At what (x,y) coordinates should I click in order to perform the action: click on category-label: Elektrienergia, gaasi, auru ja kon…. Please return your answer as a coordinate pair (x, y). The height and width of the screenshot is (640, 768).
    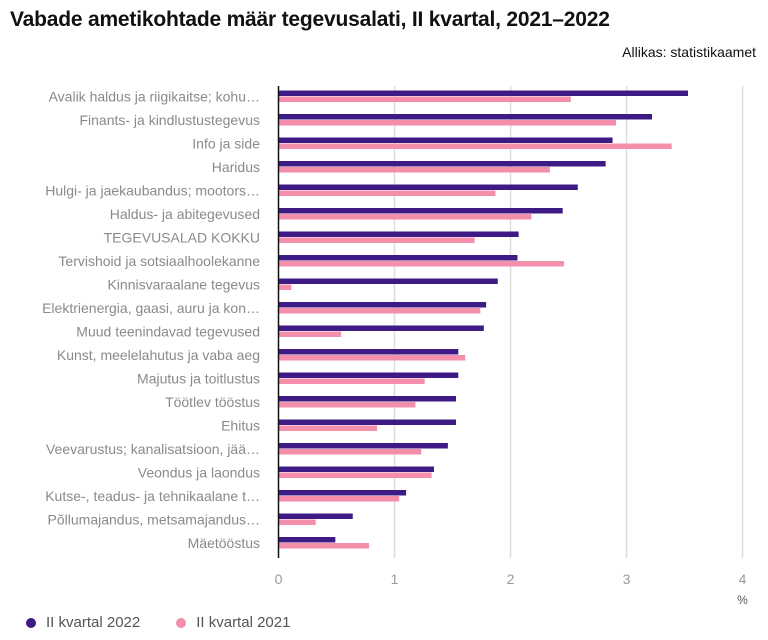
    Looking at the image, I should click on (151, 308).